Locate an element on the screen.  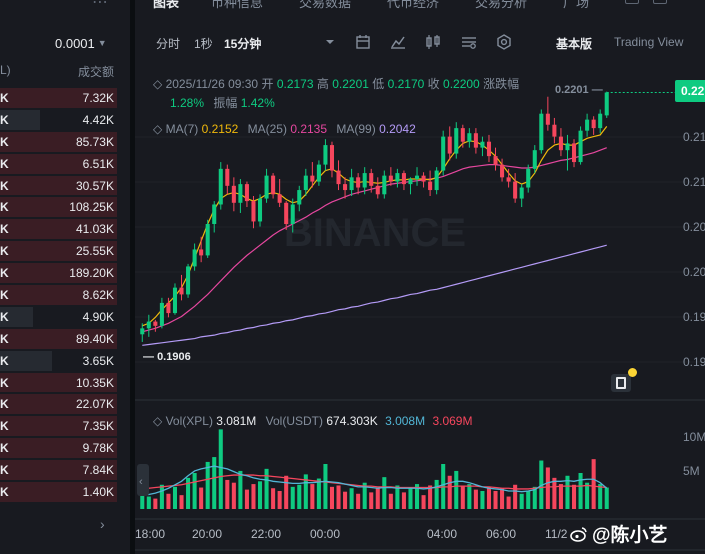
order-book-row: K 108.25K is located at coordinates (65, 207).